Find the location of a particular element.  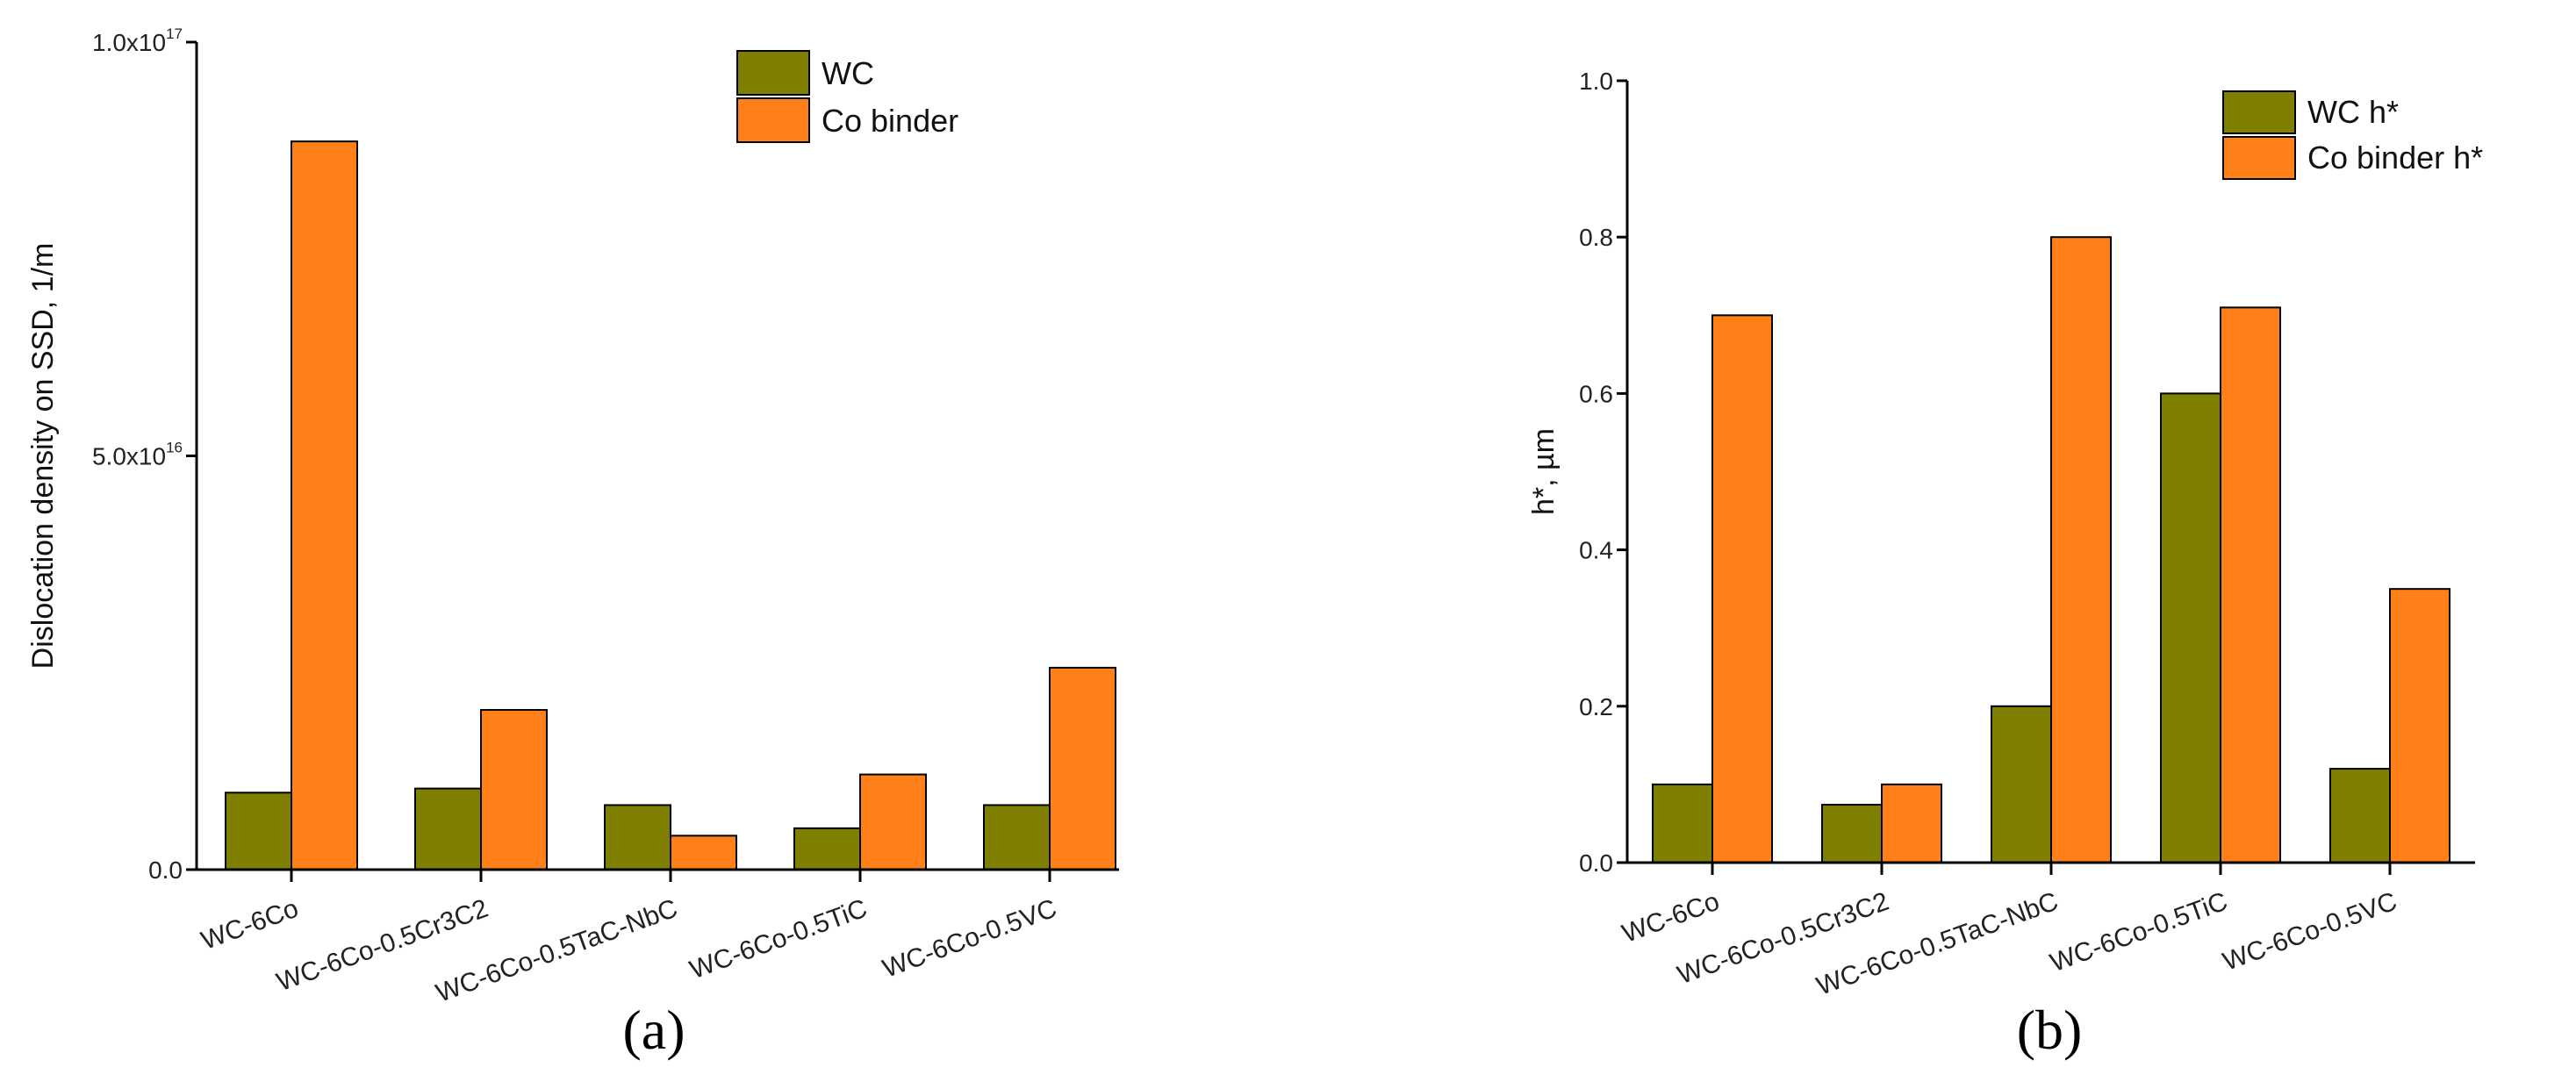

y-tick-mantissa: 5.0x10 is located at coordinates (129, 456).